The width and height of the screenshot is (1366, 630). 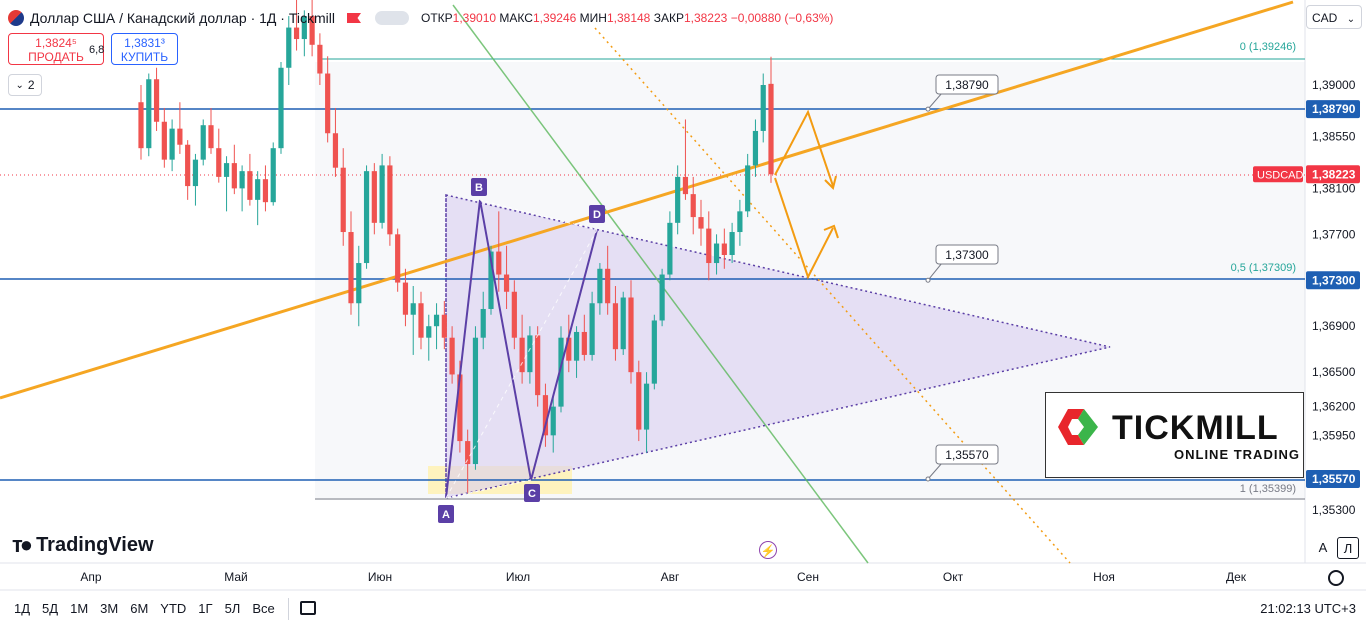 I want to click on level-axis-label-0: 1,38790, so click(x=1334, y=109).